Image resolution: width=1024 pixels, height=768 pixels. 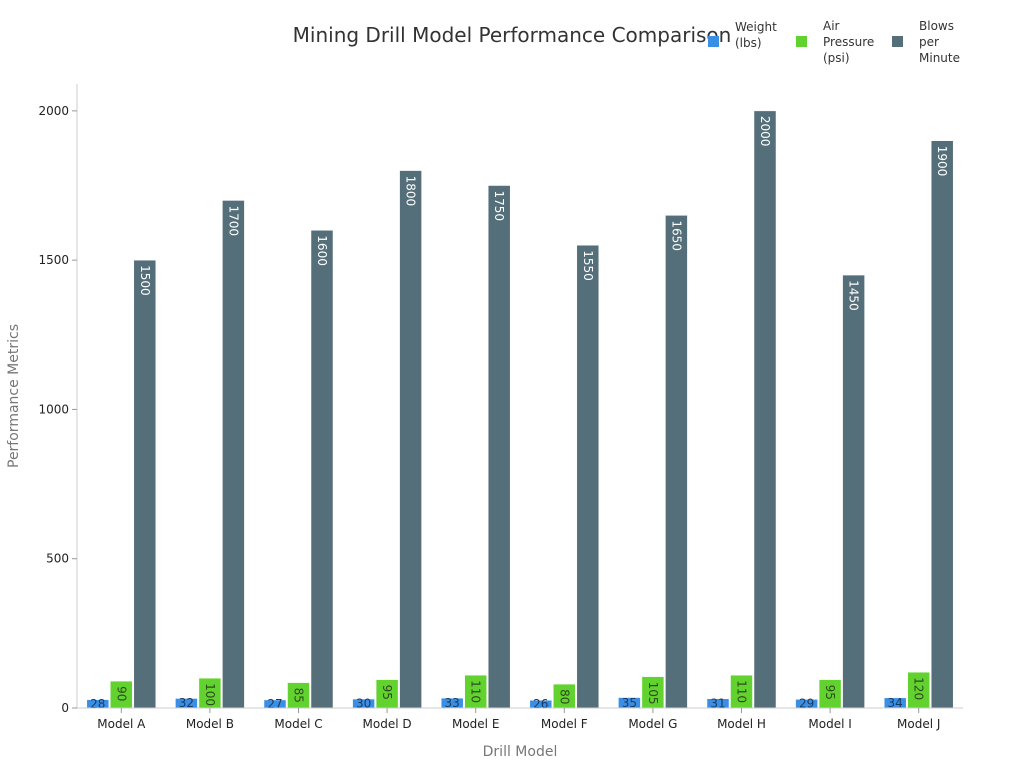 I want to click on x-tick-label: Model I, so click(x=829, y=724).